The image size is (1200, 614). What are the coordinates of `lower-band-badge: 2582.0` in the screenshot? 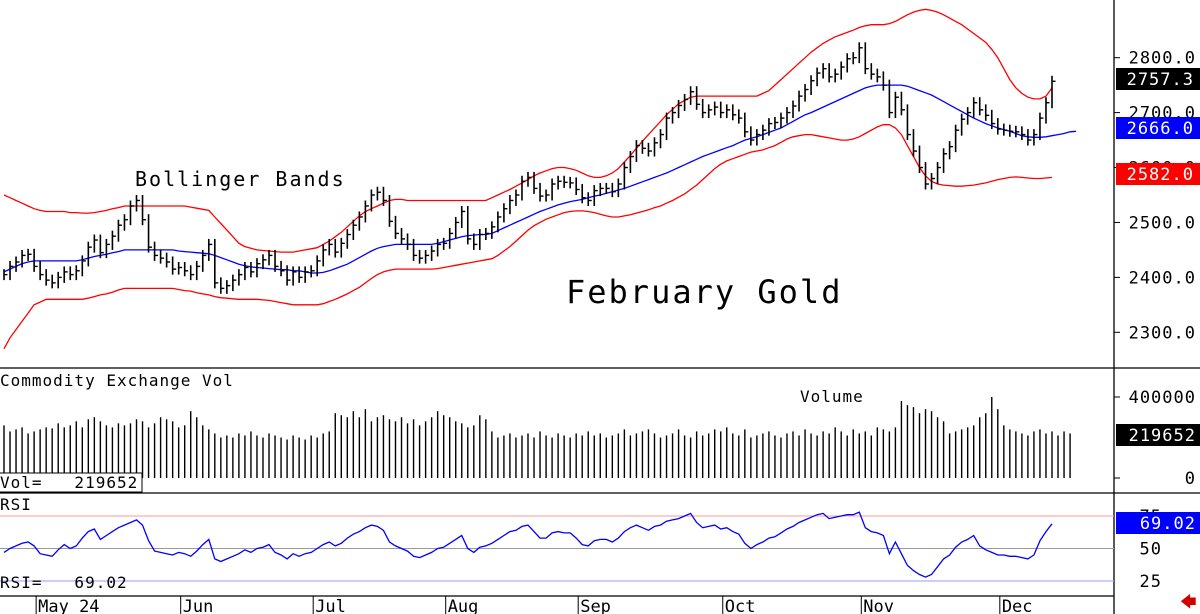 It's located at (1158, 174).